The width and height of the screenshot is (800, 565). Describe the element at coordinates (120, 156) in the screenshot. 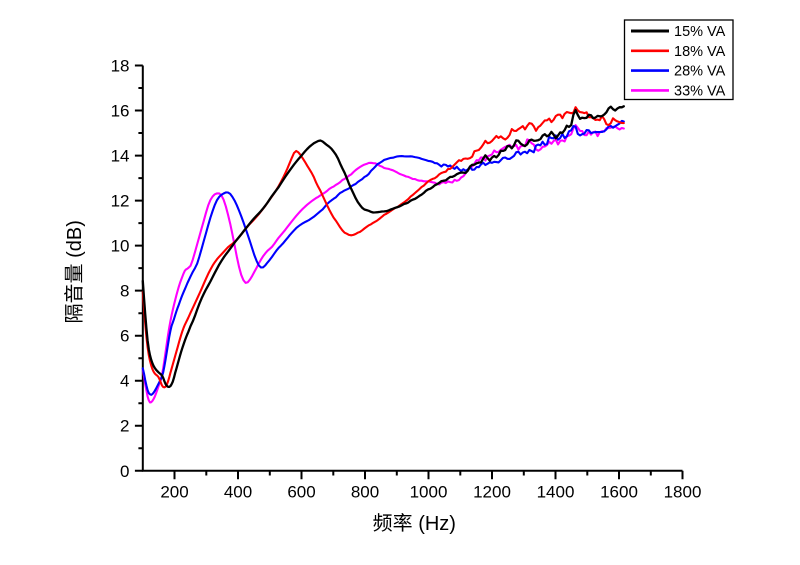

I see `svg-text: 14` at that location.